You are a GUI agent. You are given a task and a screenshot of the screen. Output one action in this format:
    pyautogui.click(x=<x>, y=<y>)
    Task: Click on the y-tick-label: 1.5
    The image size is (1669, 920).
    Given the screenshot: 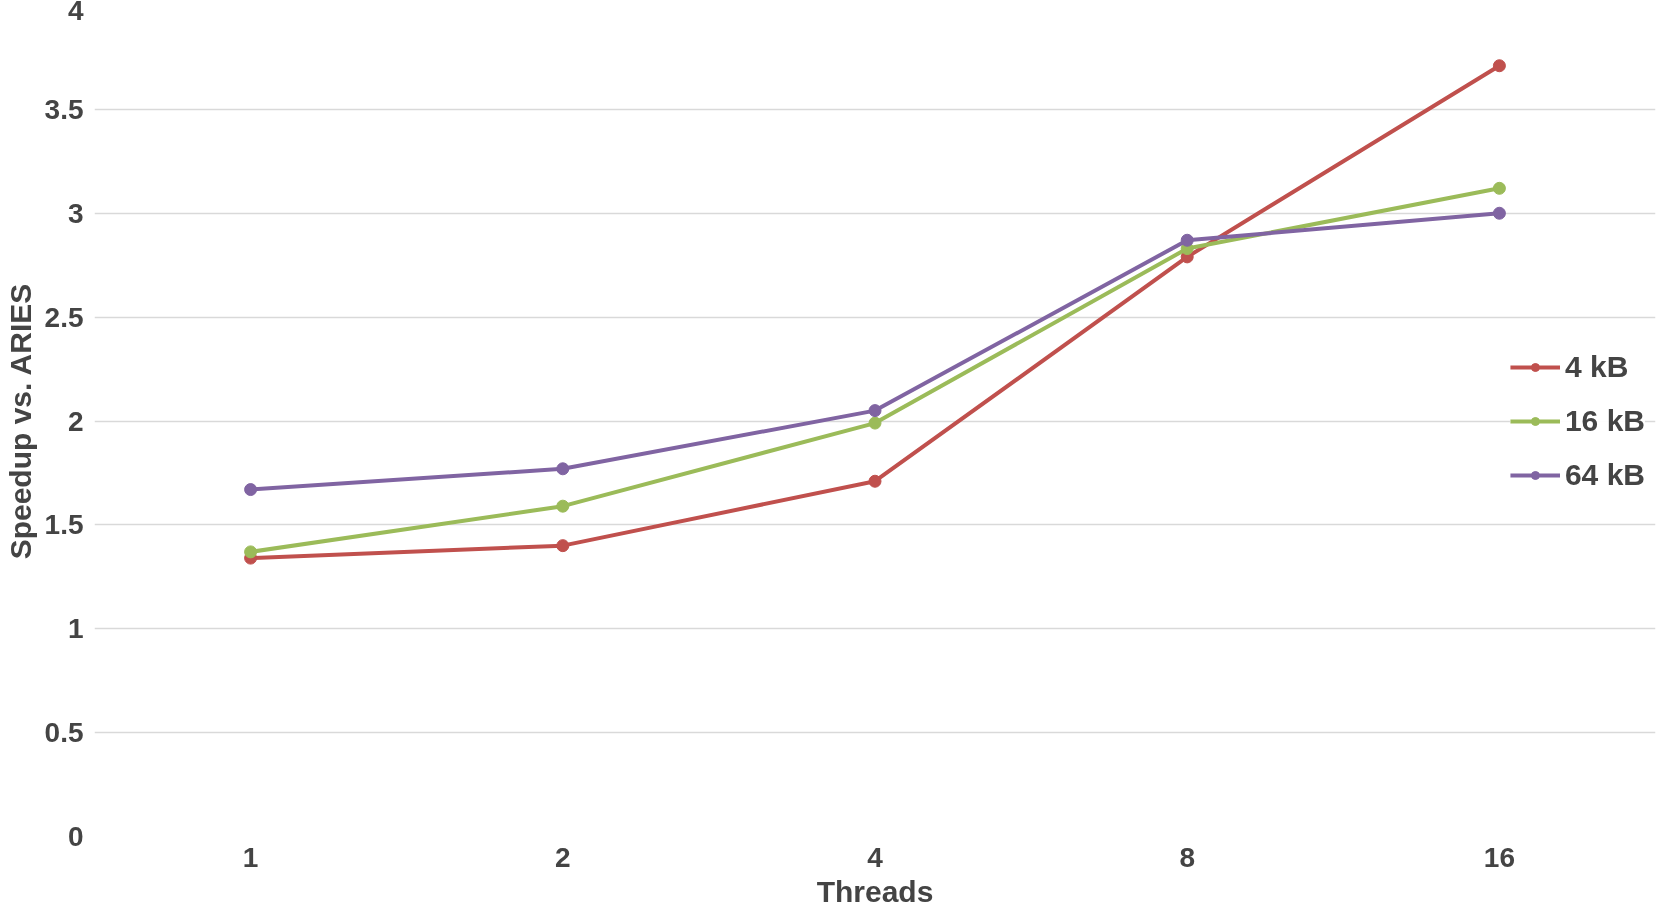 What is the action you would take?
    pyautogui.click(x=64, y=525)
    